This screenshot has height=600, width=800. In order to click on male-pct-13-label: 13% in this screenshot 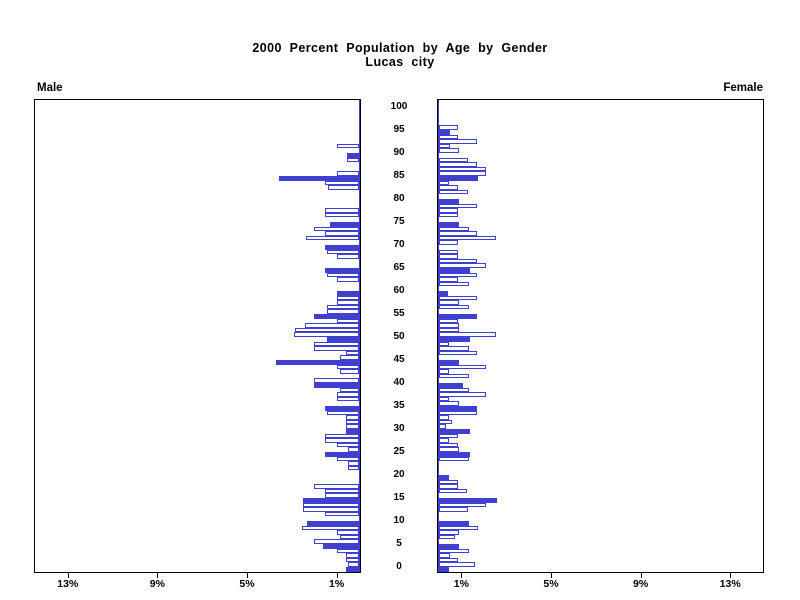, I will do `click(68, 584)`.